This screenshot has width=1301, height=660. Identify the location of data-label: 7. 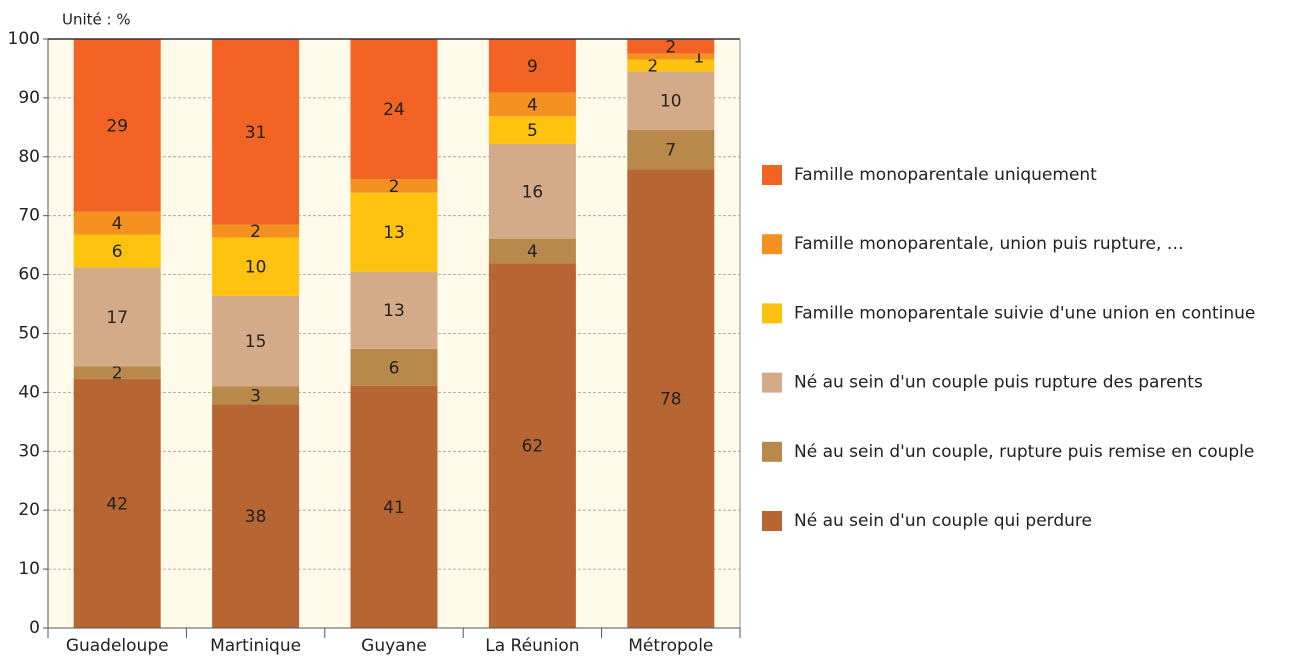
(670, 150).